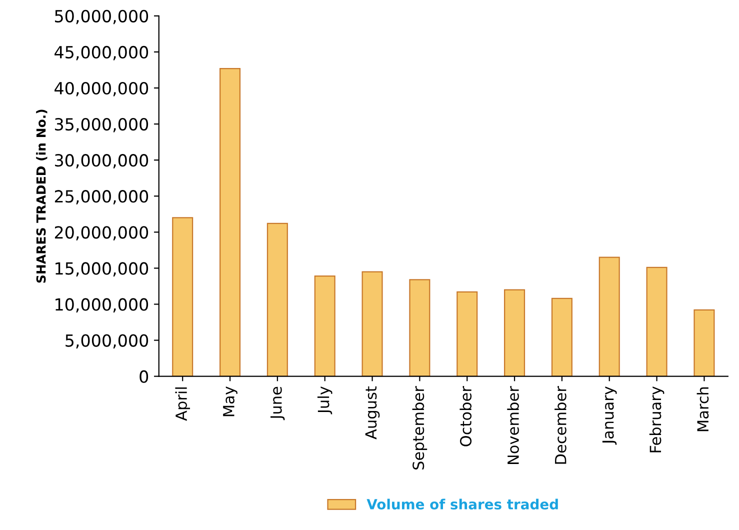 The height and width of the screenshot is (530, 739). What do you see at coordinates (102, 305) in the screenshot?
I see `y-tick-label: 10,000,000` at bounding box center [102, 305].